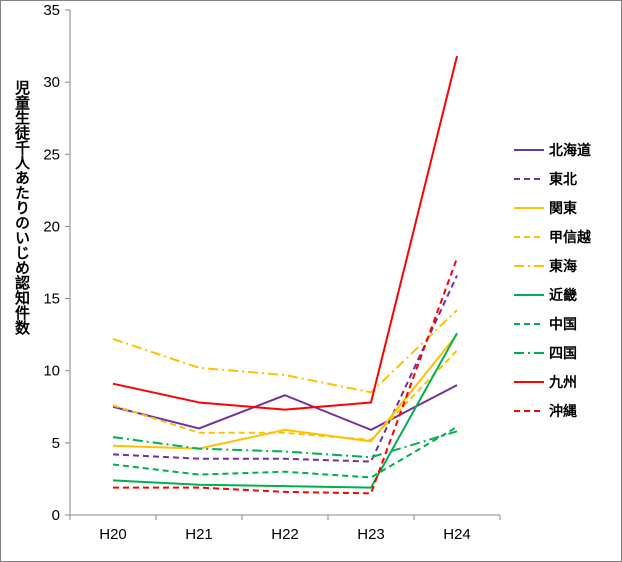 The width and height of the screenshot is (622, 562). I want to click on y-axis-ticks: 0 5 10 15 20 25 30 35, so click(56, 263).